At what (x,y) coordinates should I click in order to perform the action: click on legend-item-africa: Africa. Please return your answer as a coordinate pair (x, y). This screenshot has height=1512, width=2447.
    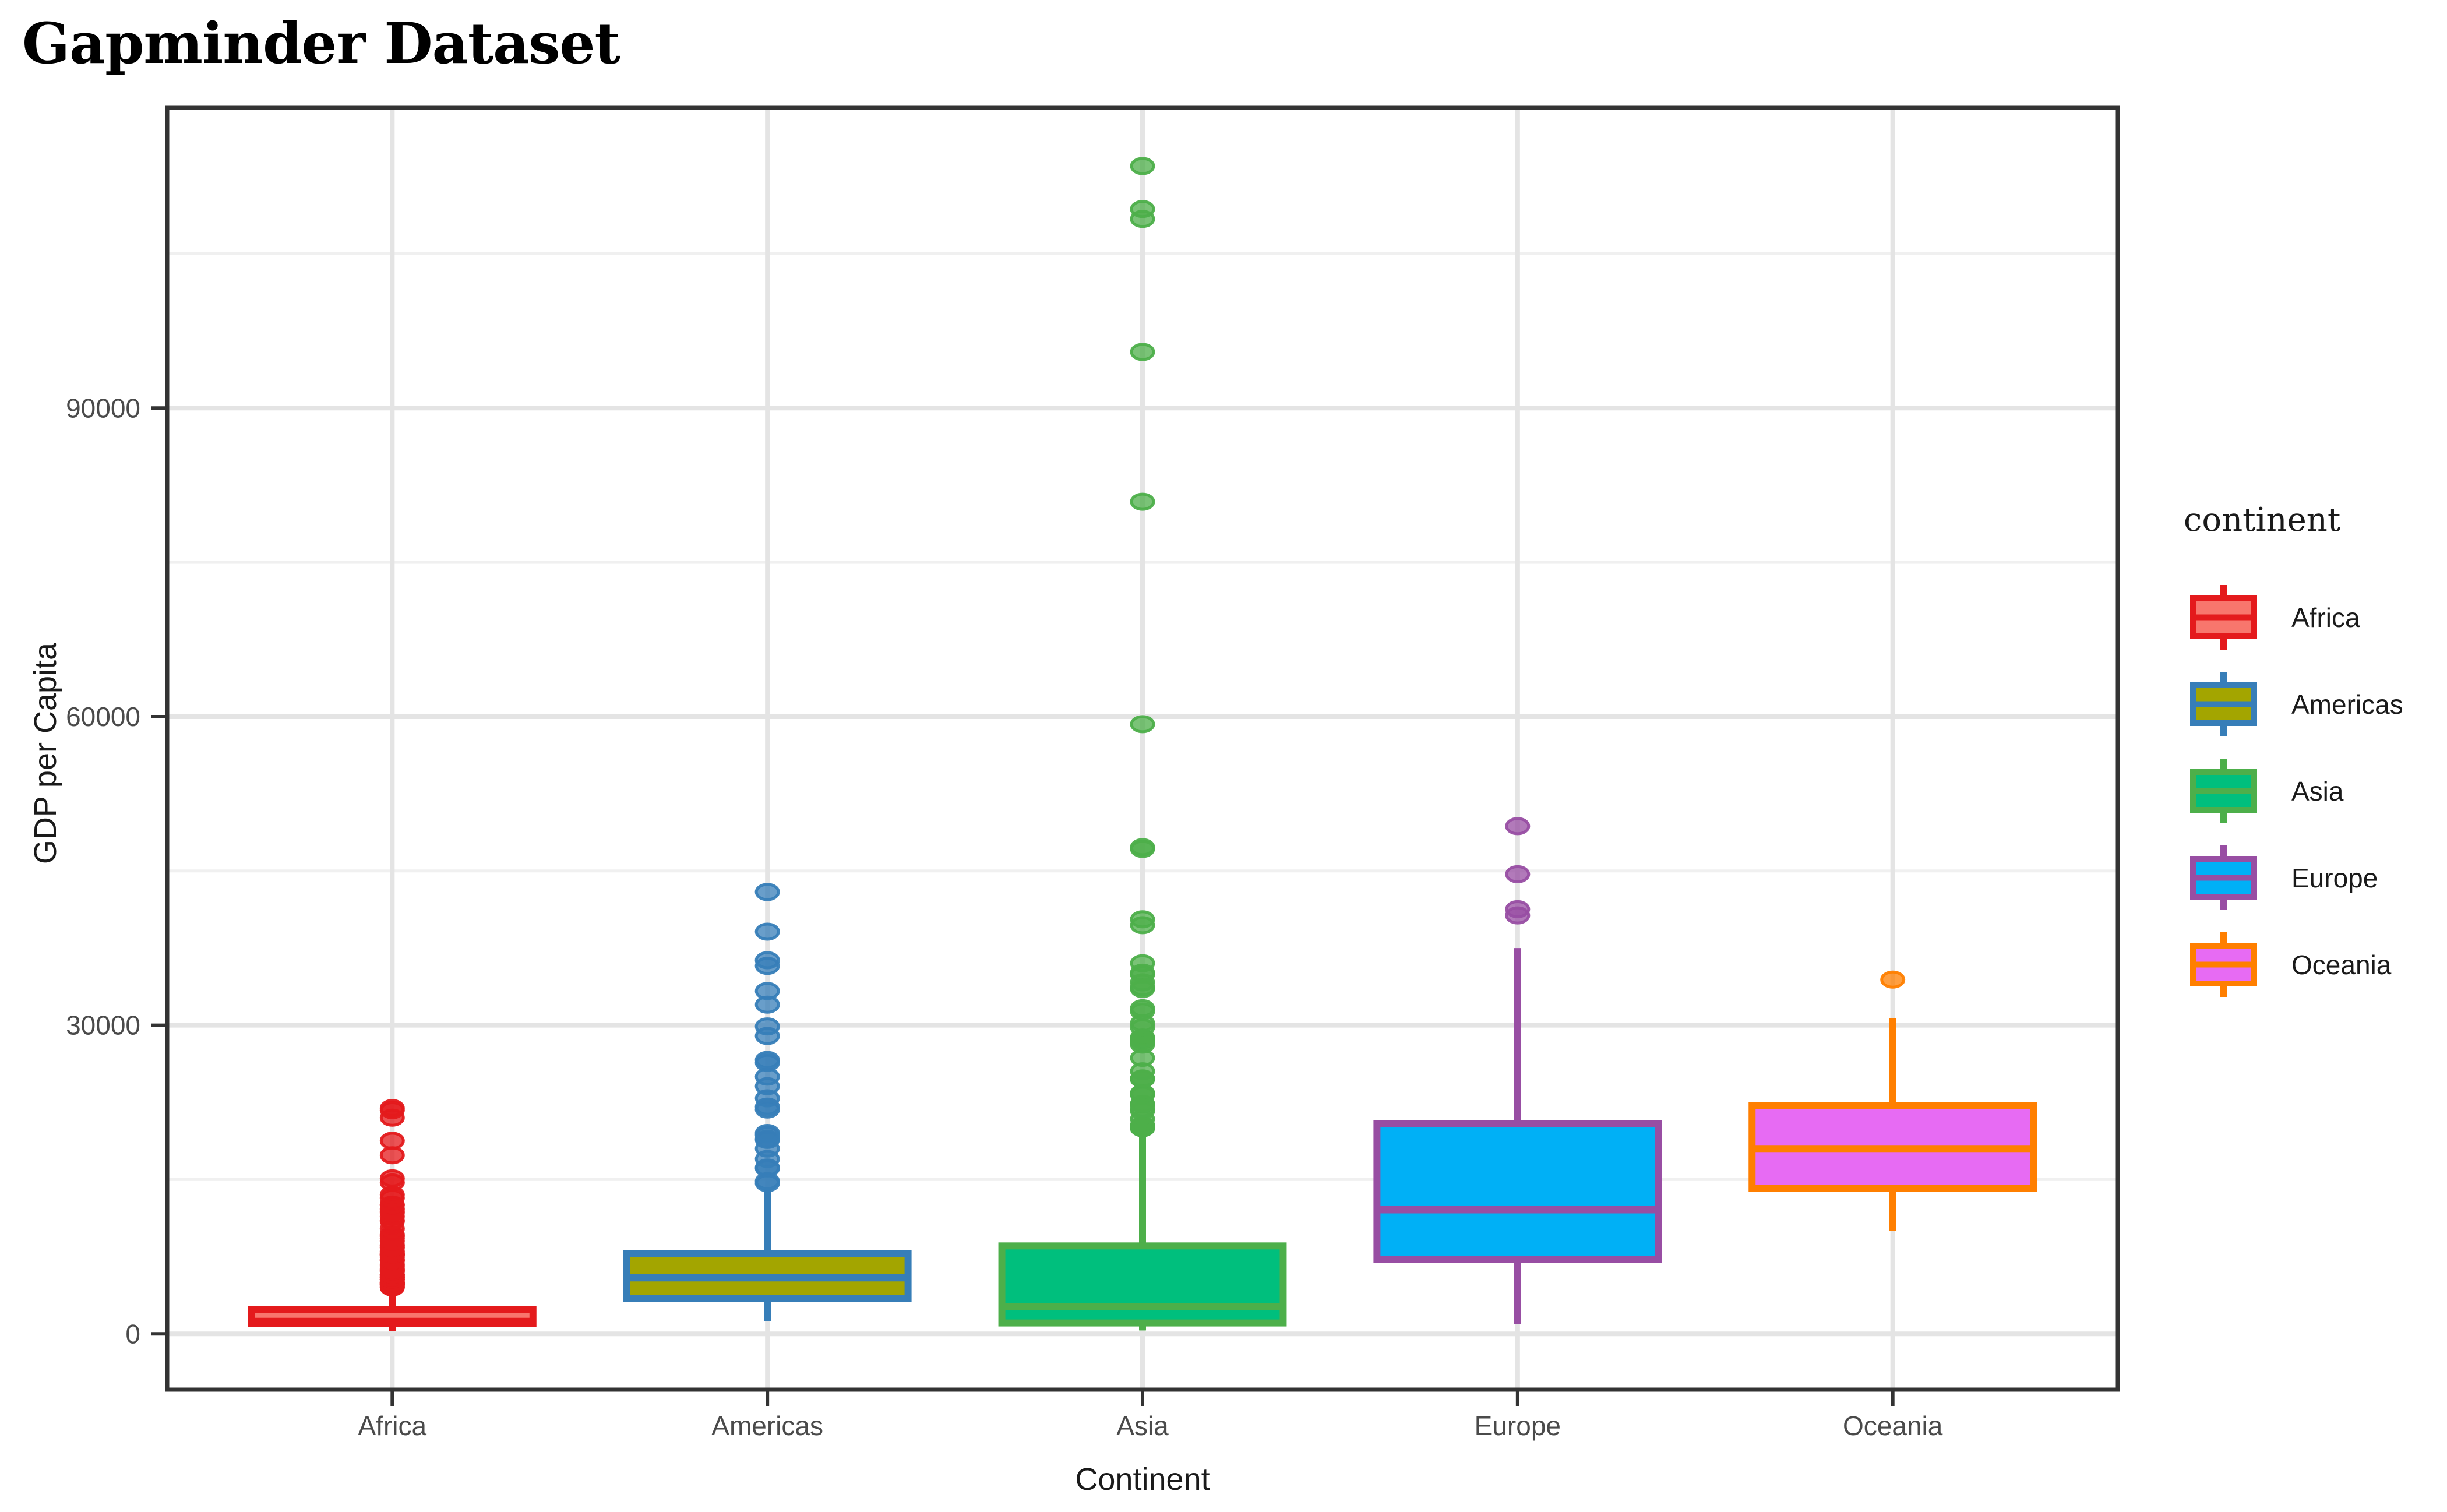
    Looking at the image, I should click on (2293, 617).